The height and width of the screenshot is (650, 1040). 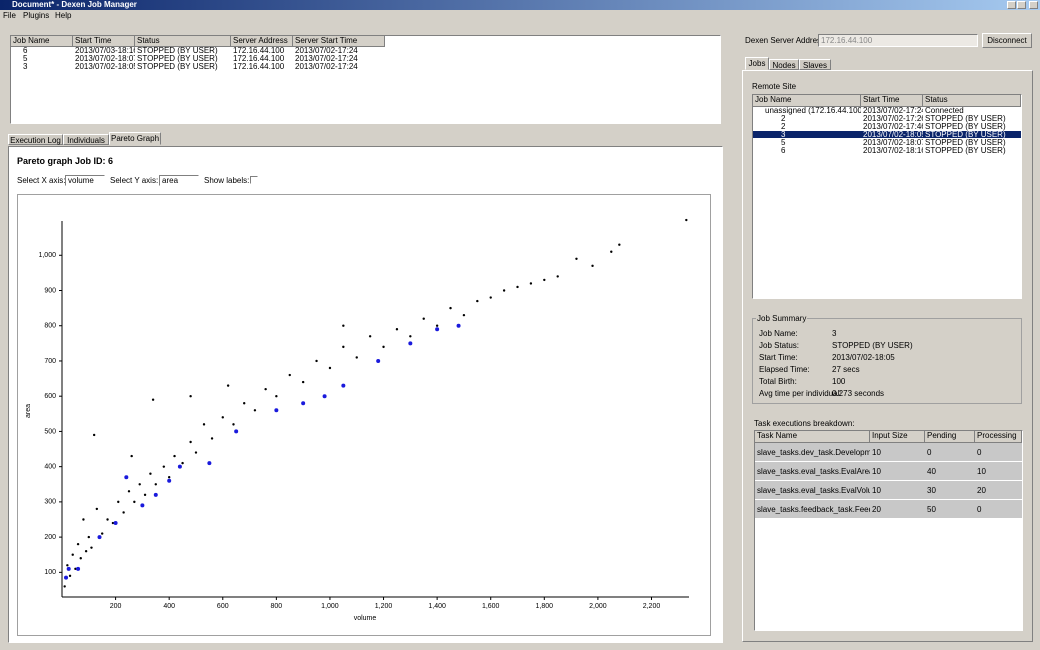 What do you see at coordinates (813, 452) in the screenshot?
I see `table-cell: slave_tasks.dev_task.Development` at bounding box center [813, 452].